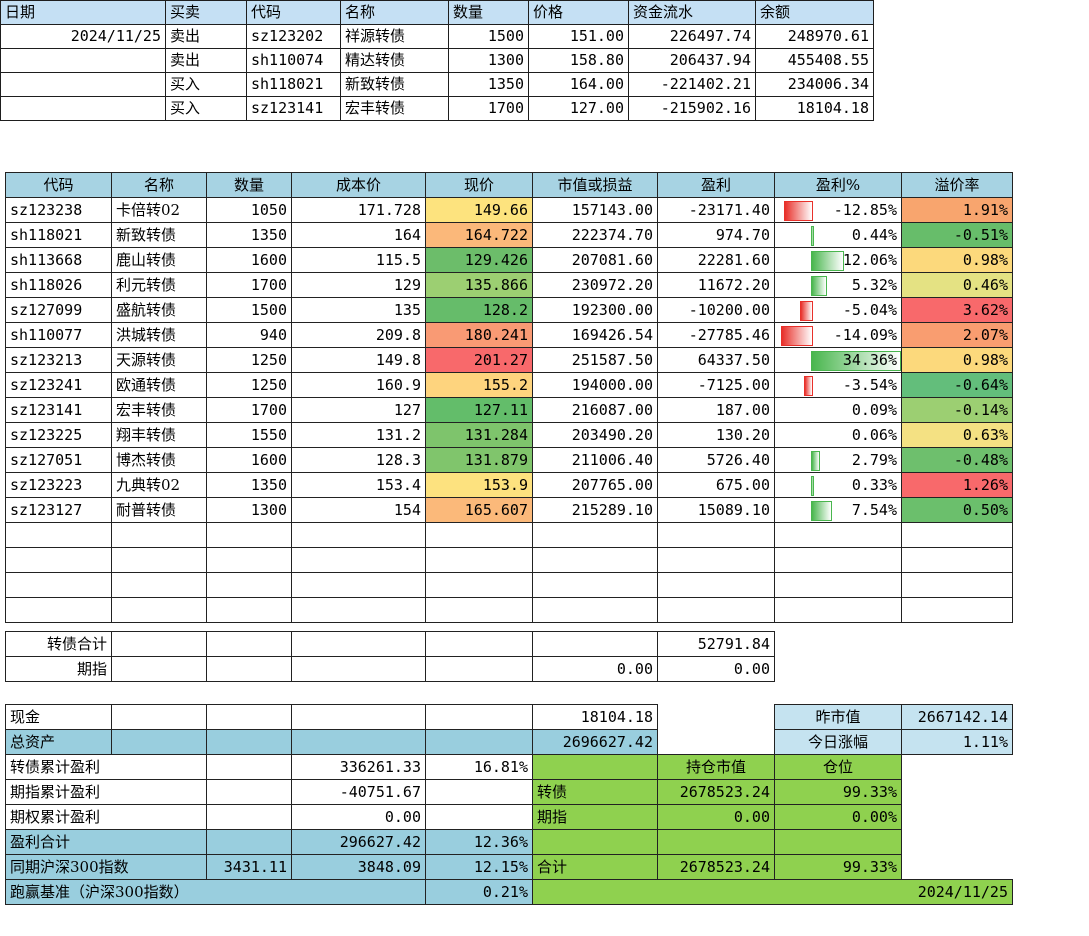 The height and width of the screenshot is (936, 1089). What do you see at coordinates (838, 460) in the screenshot?
I see `holding-profit-pct: 2.79%` at bounding box center [838, 460].